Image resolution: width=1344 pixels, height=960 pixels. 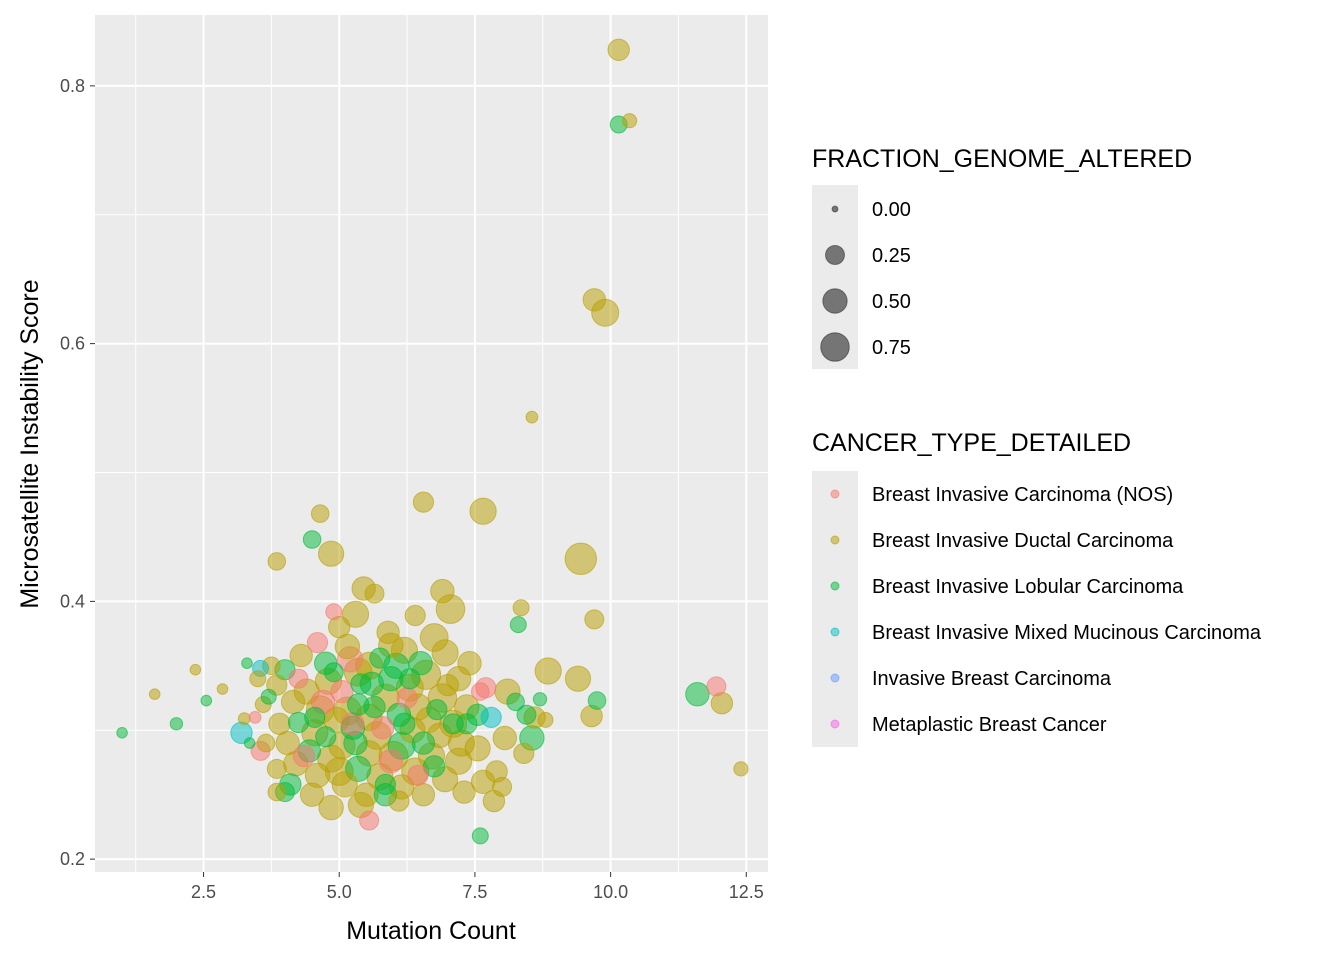 I want to click on color-legend-title: CANCER_TYPE_DETAILED, so click(x=971, y=443).